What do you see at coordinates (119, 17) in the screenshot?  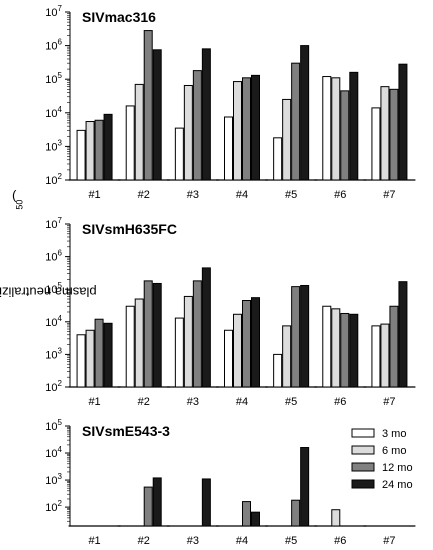 I see `chart-title: SIVmac316` at bounding box center [119, 17].